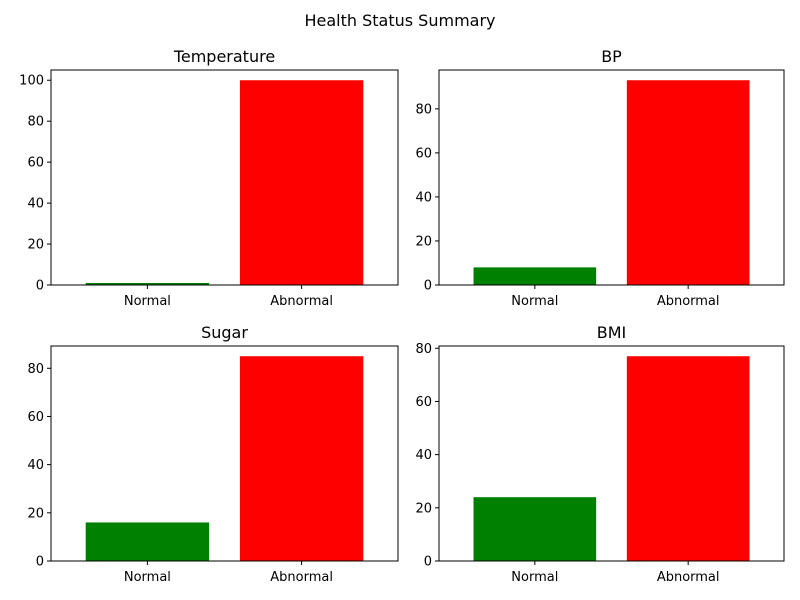 Image resolution: width=800 pixels, height=600 pixels. I want to click on subplot-title: BP, so click(611, 56).